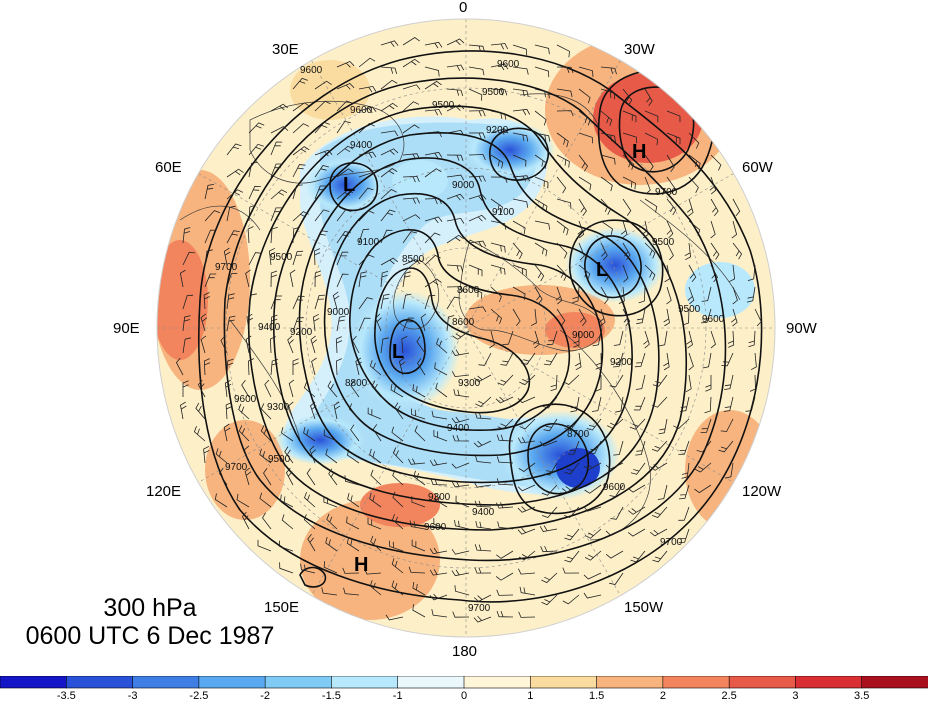 Image resolution: width=928 pixels, height=702 pixels. Describe the element at coordinates (762, 491) in the screenshot. I see `meridian-label-120w: 120W` at that location.